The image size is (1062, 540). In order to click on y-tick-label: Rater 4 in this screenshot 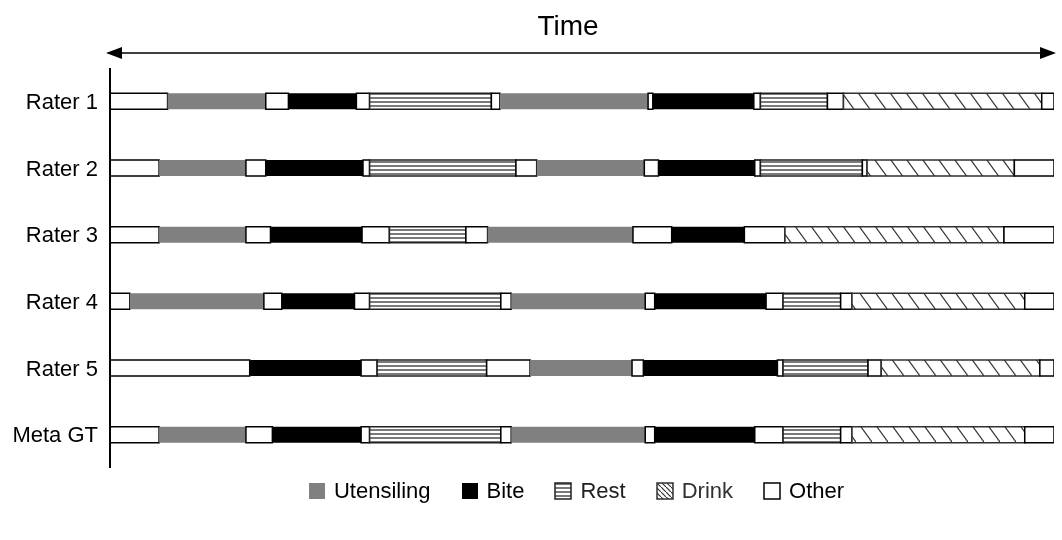, I will do `click(61, 302)`.